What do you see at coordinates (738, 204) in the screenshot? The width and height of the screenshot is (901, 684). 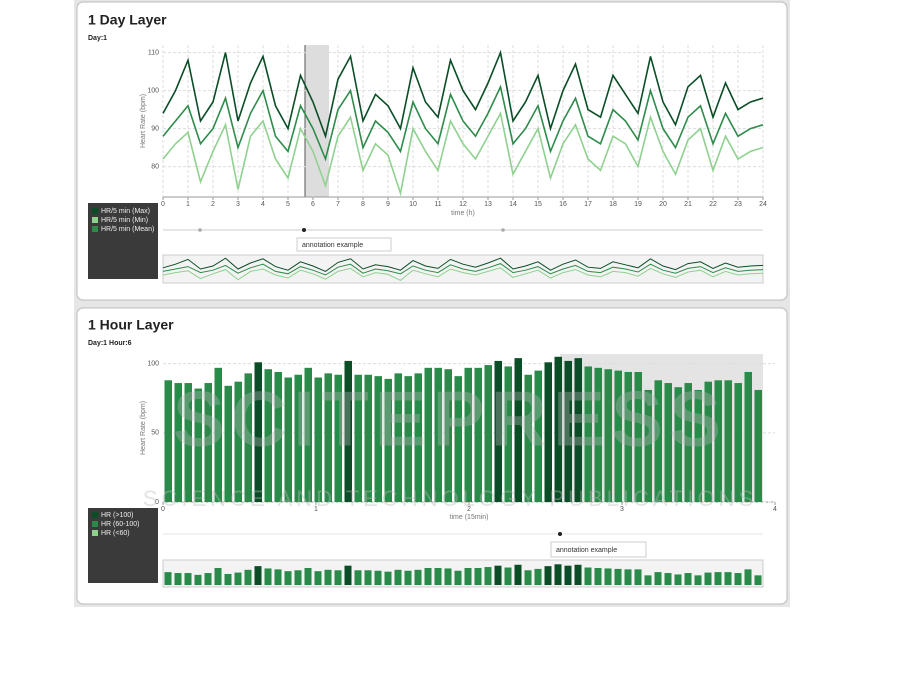 I see `x-tick-label: 23` at bounding box center [738, 204].